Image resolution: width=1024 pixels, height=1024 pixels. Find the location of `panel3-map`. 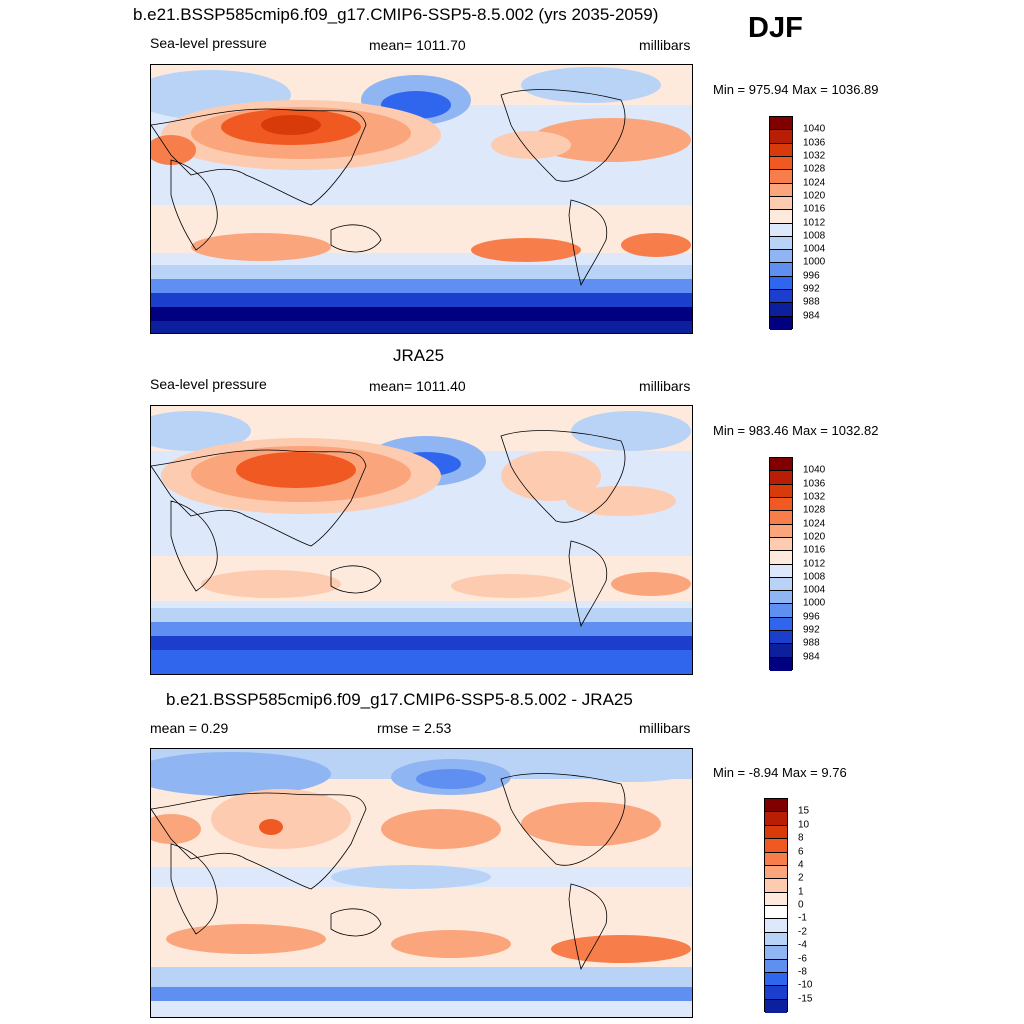

panel3-map is located at coordinates (421, 883).